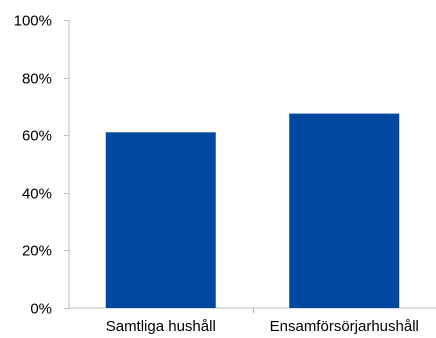 The image size is (436, 338). What do you see at coordinates (33, 21) in the screenshot?
I see `y-tick-label: 100%` at bounding box center [33, 21].